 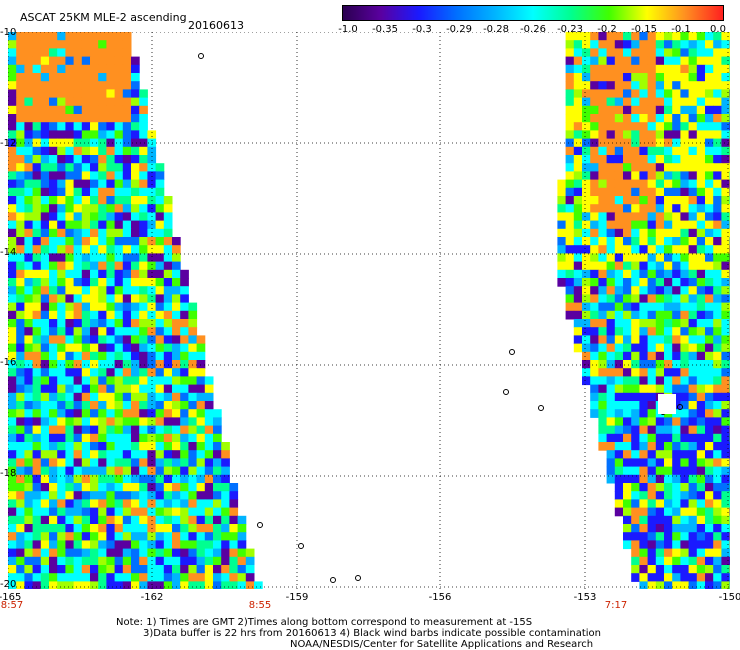 What do you see at coordinates (8, 584) in the screenshot?
I see `lat-label-20: -20` at bounding box center [8, 584].